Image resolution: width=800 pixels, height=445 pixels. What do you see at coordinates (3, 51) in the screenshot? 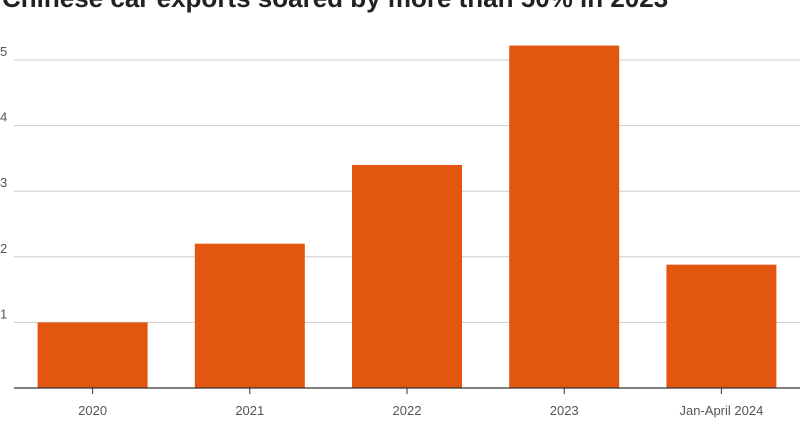
I see `y-tick-label-5: 5` at bounding box center [3, 51].